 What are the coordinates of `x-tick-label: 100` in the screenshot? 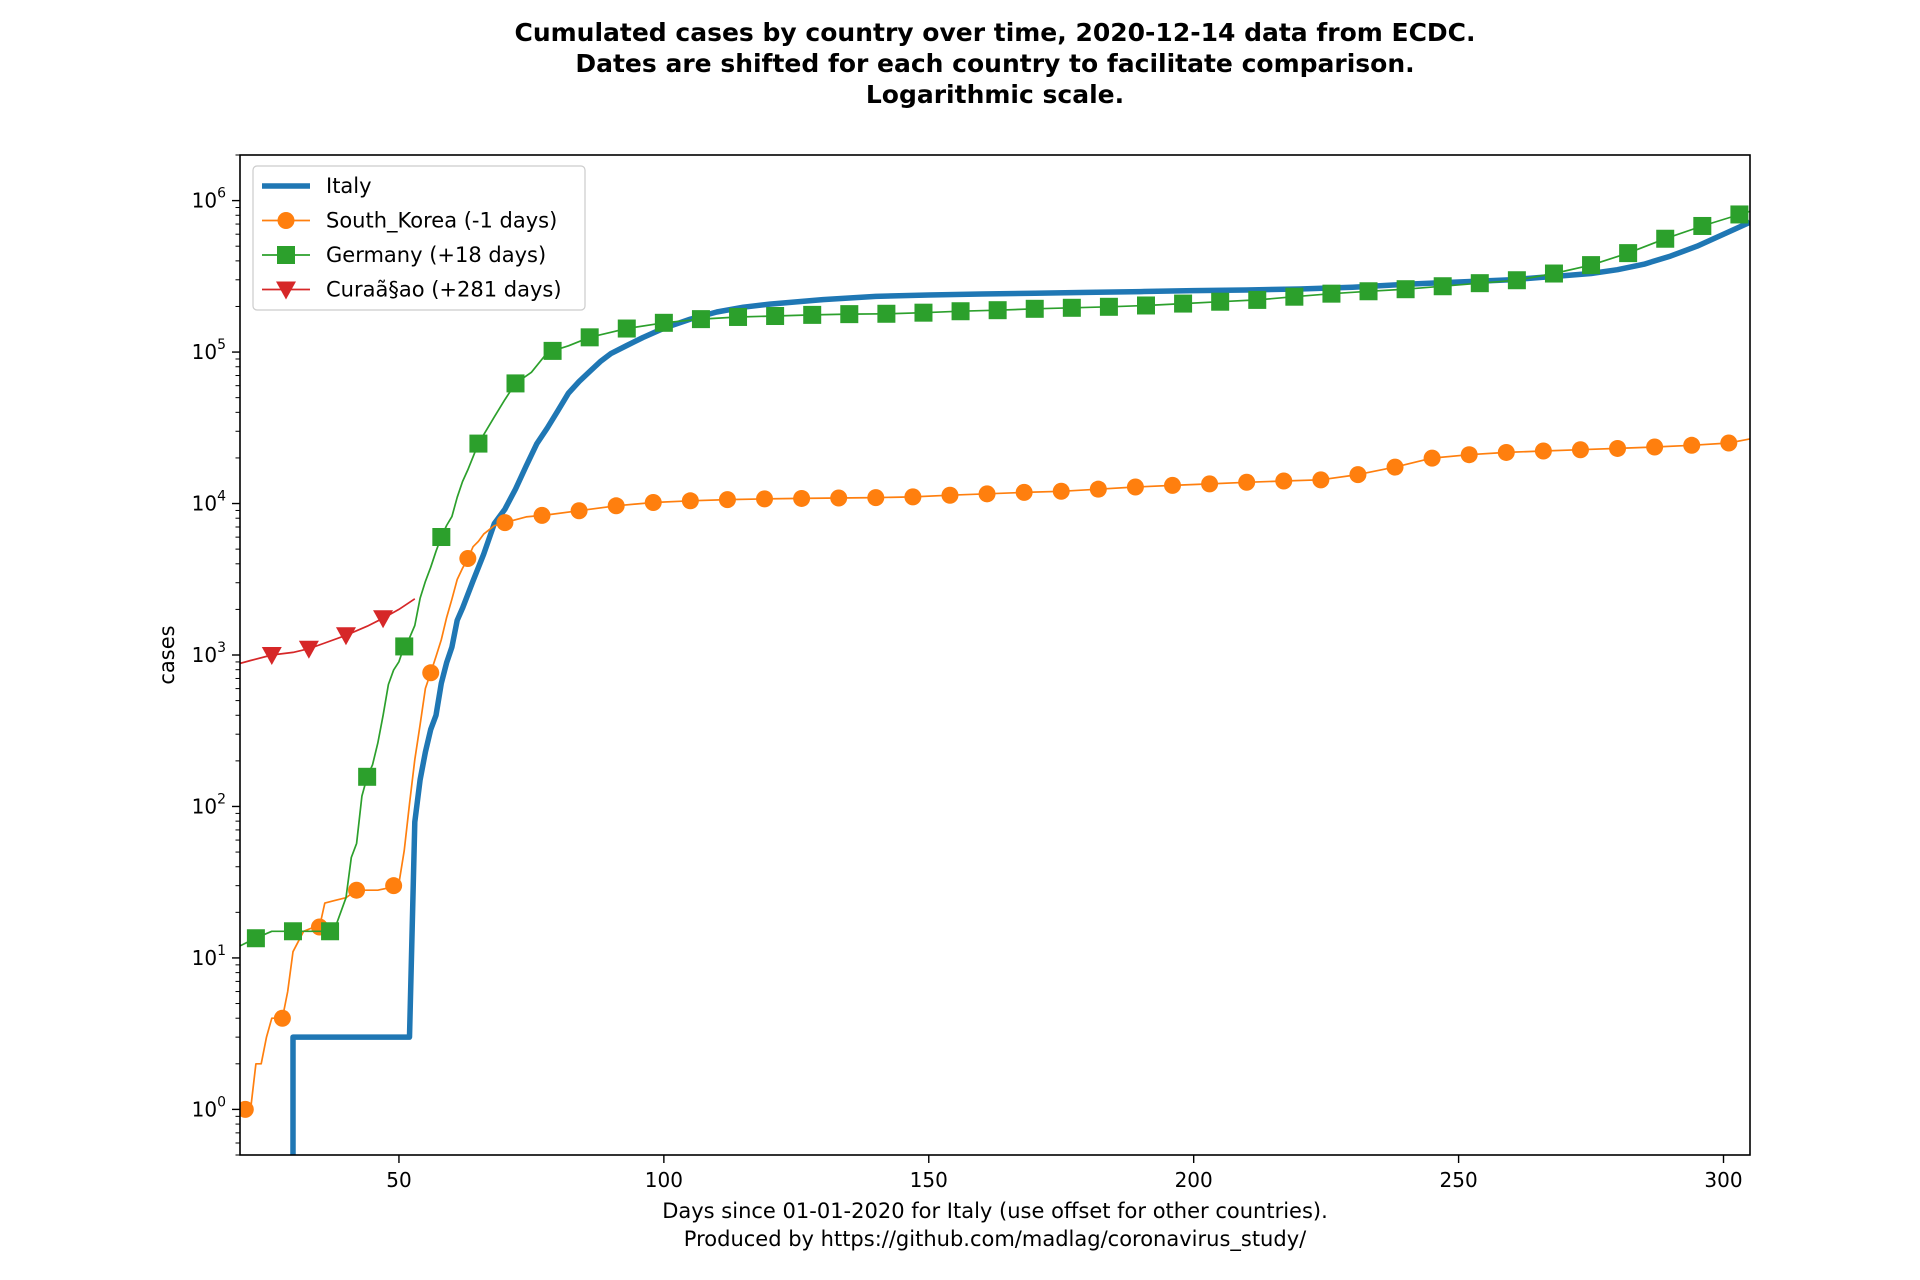 It's located at (664, 1180).